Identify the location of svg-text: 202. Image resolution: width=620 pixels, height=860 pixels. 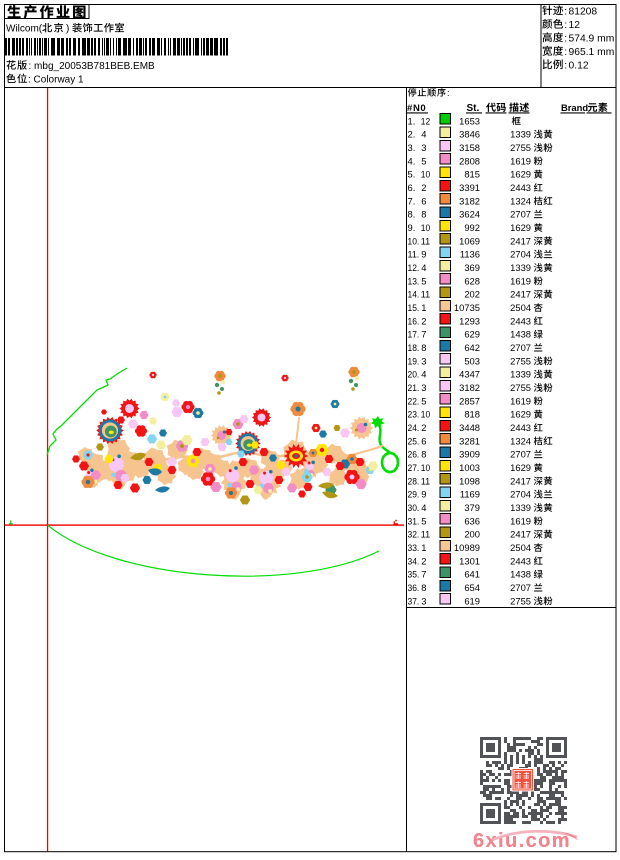
(472, 294).